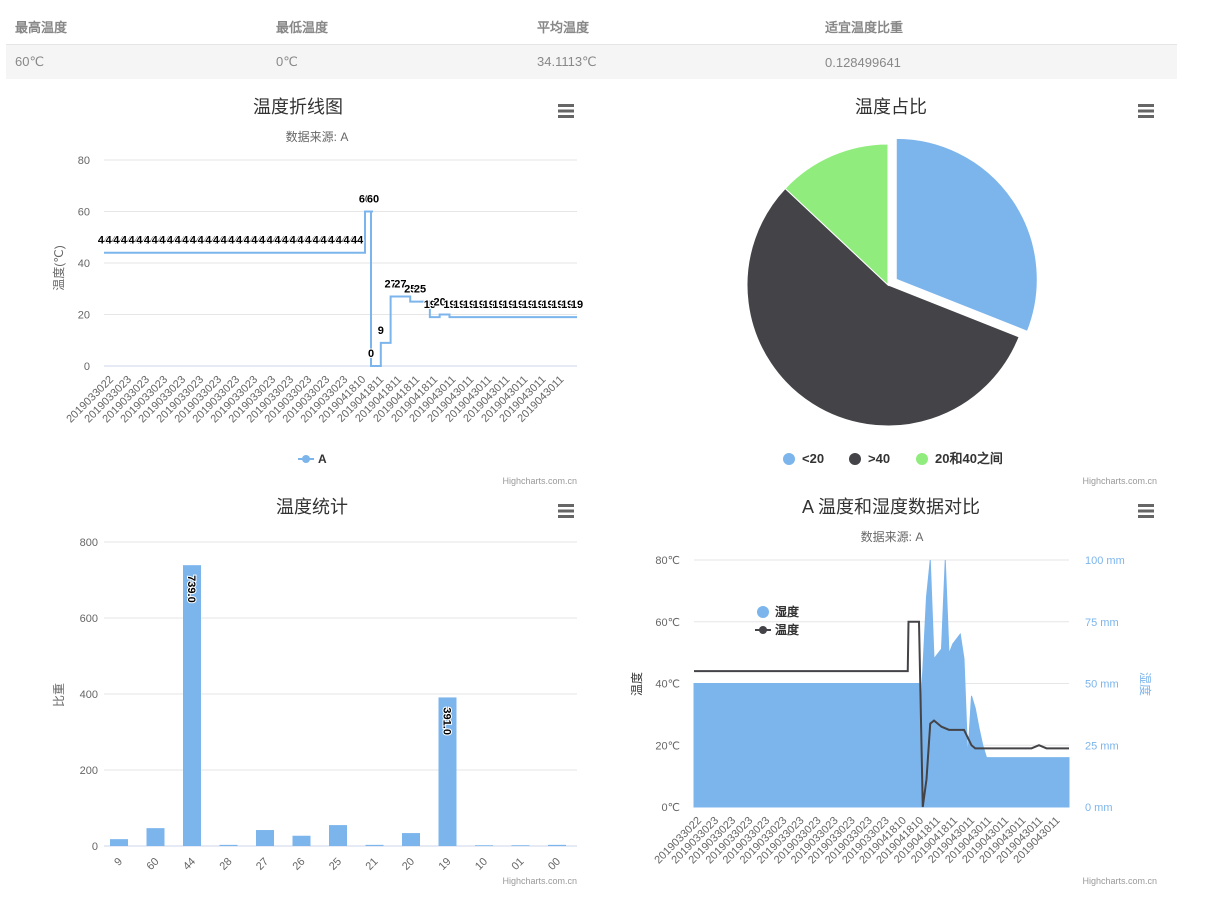 This screenshot has width=1230, height=899. Describe the element at coordinates (1102, 685) in the screenshot. I see `y-tick-label-right: 50 mm` at that location.